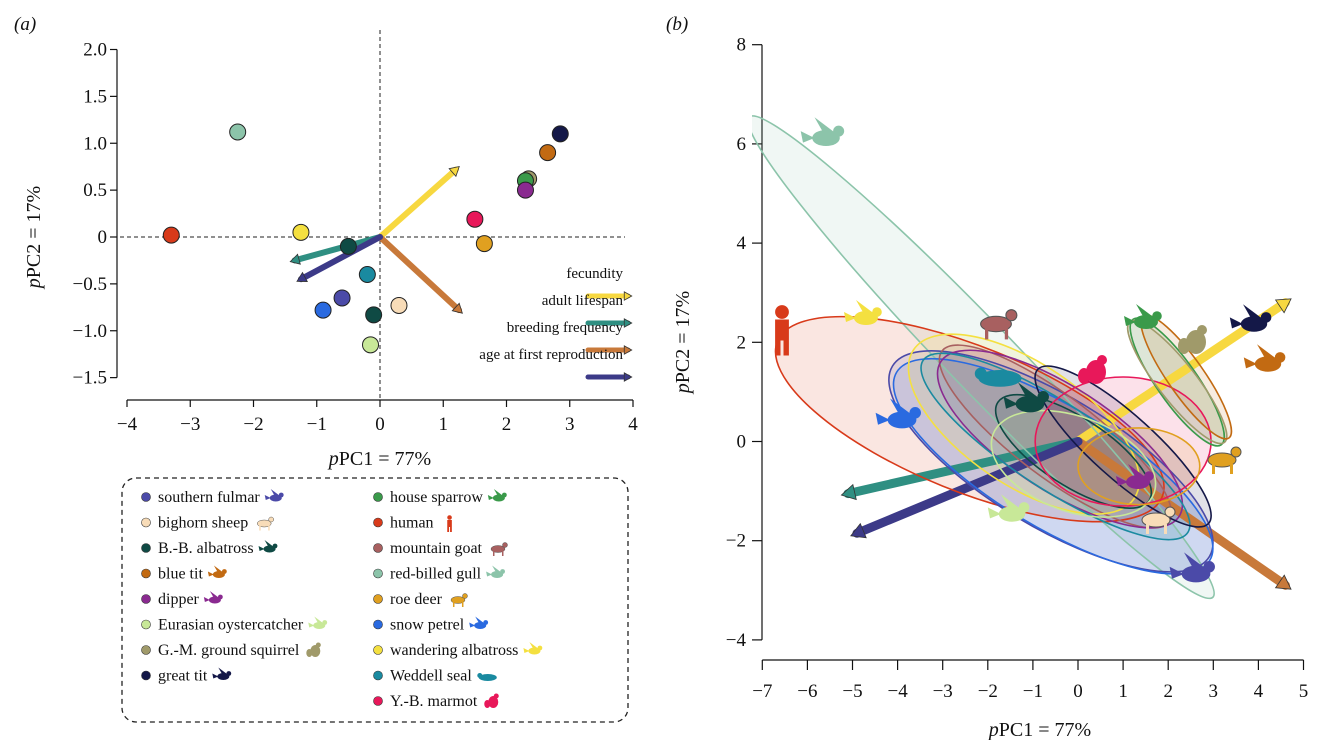  I want to click on point-b-b-albatross, so click(374, 315).